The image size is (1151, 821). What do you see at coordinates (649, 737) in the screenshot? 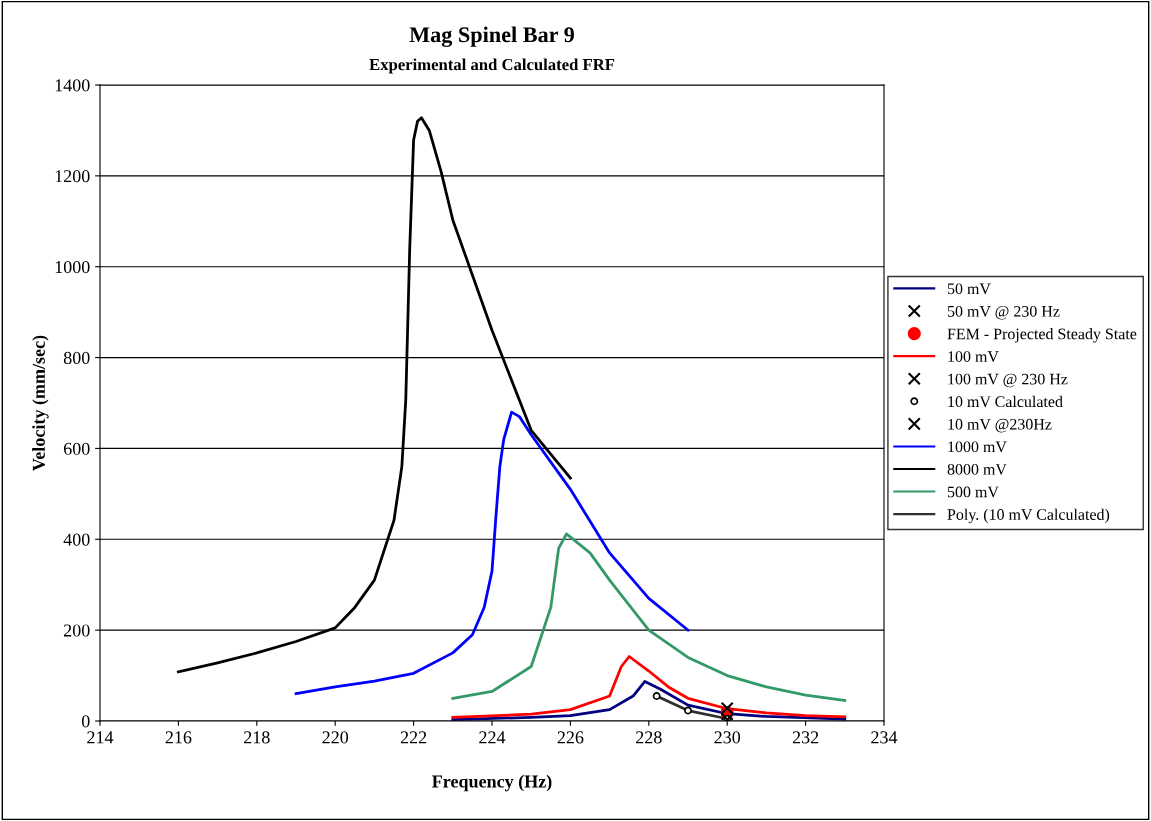
I see `x-tick-label: 228` at bounding box center [649, 737].